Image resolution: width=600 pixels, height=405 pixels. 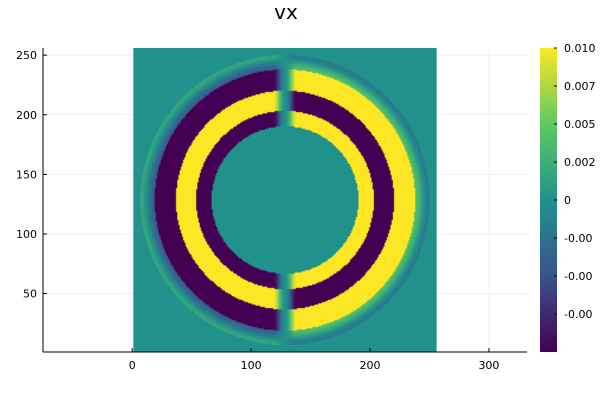 What do you see at coordinates (26, 234) in the screenshot?
I see `y-tick-label: 100` at bounding box center [26, 234].